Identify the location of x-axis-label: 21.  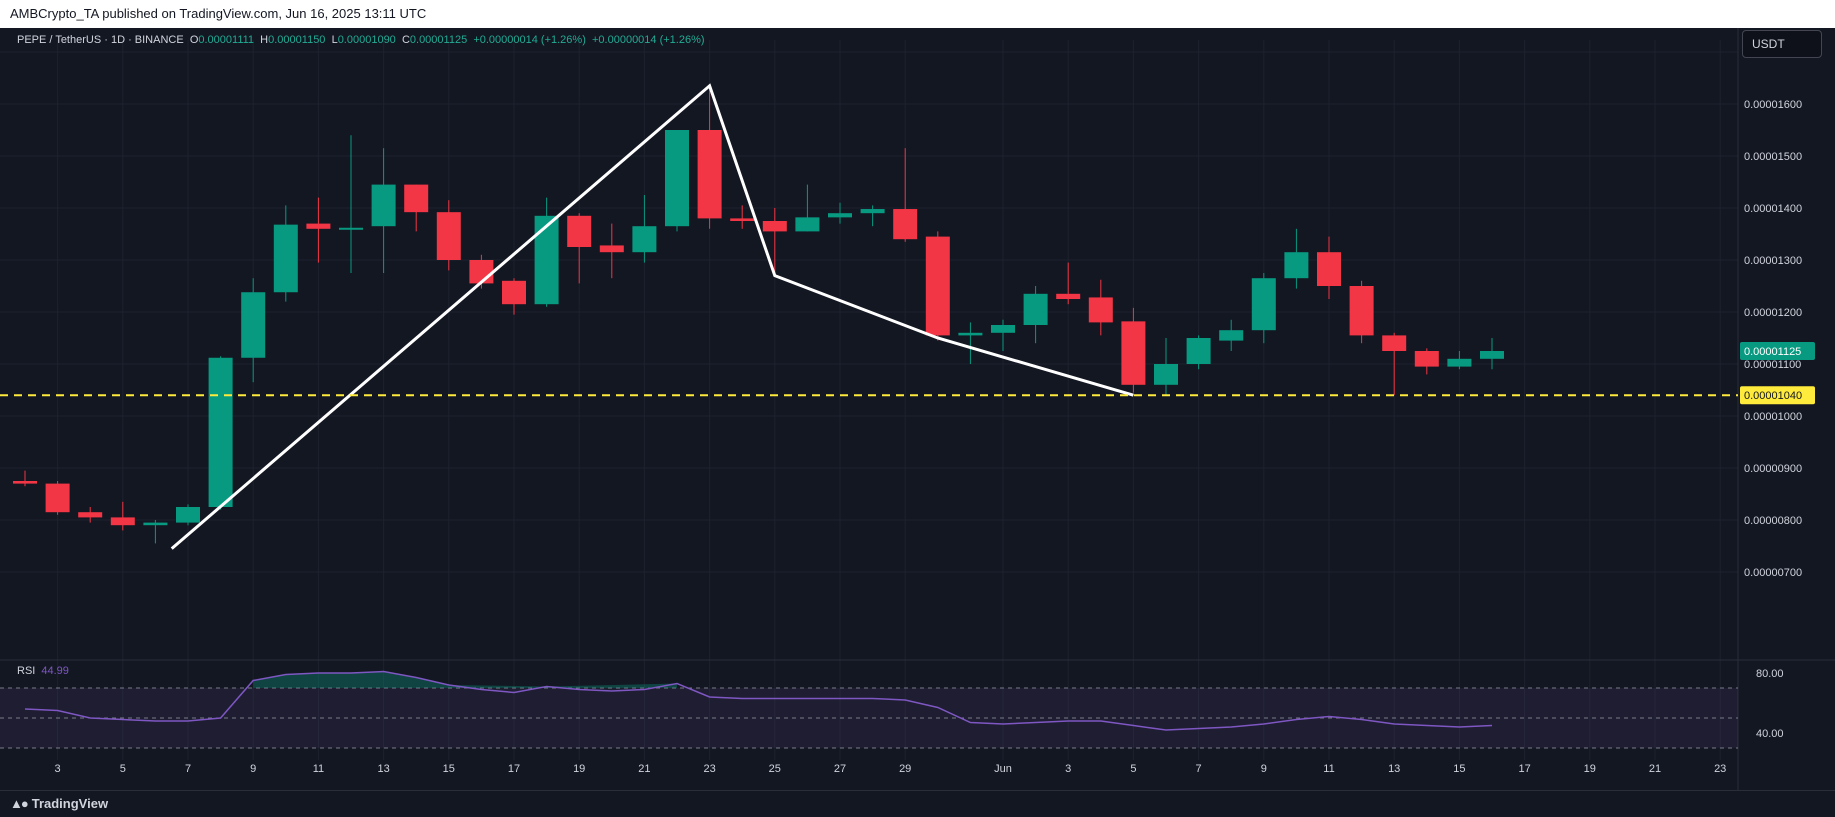
(644, 769).